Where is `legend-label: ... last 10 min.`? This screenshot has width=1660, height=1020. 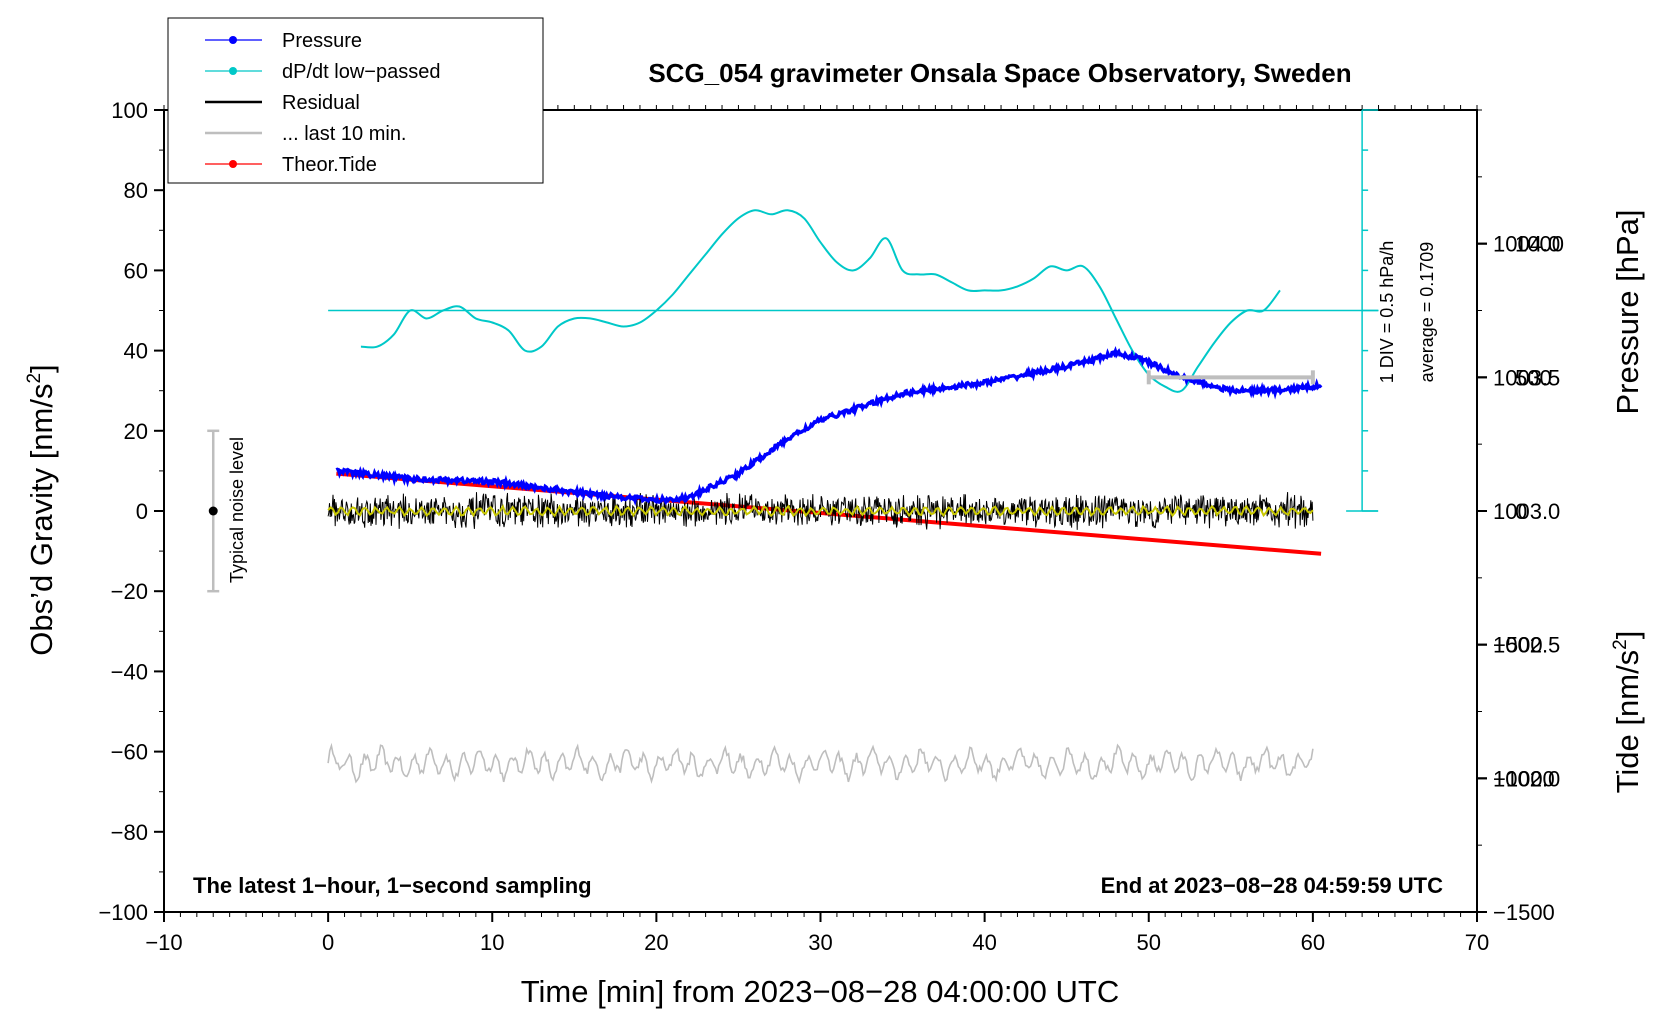
legend-label: ... last 10 min. is located at coordinates (344, 134).